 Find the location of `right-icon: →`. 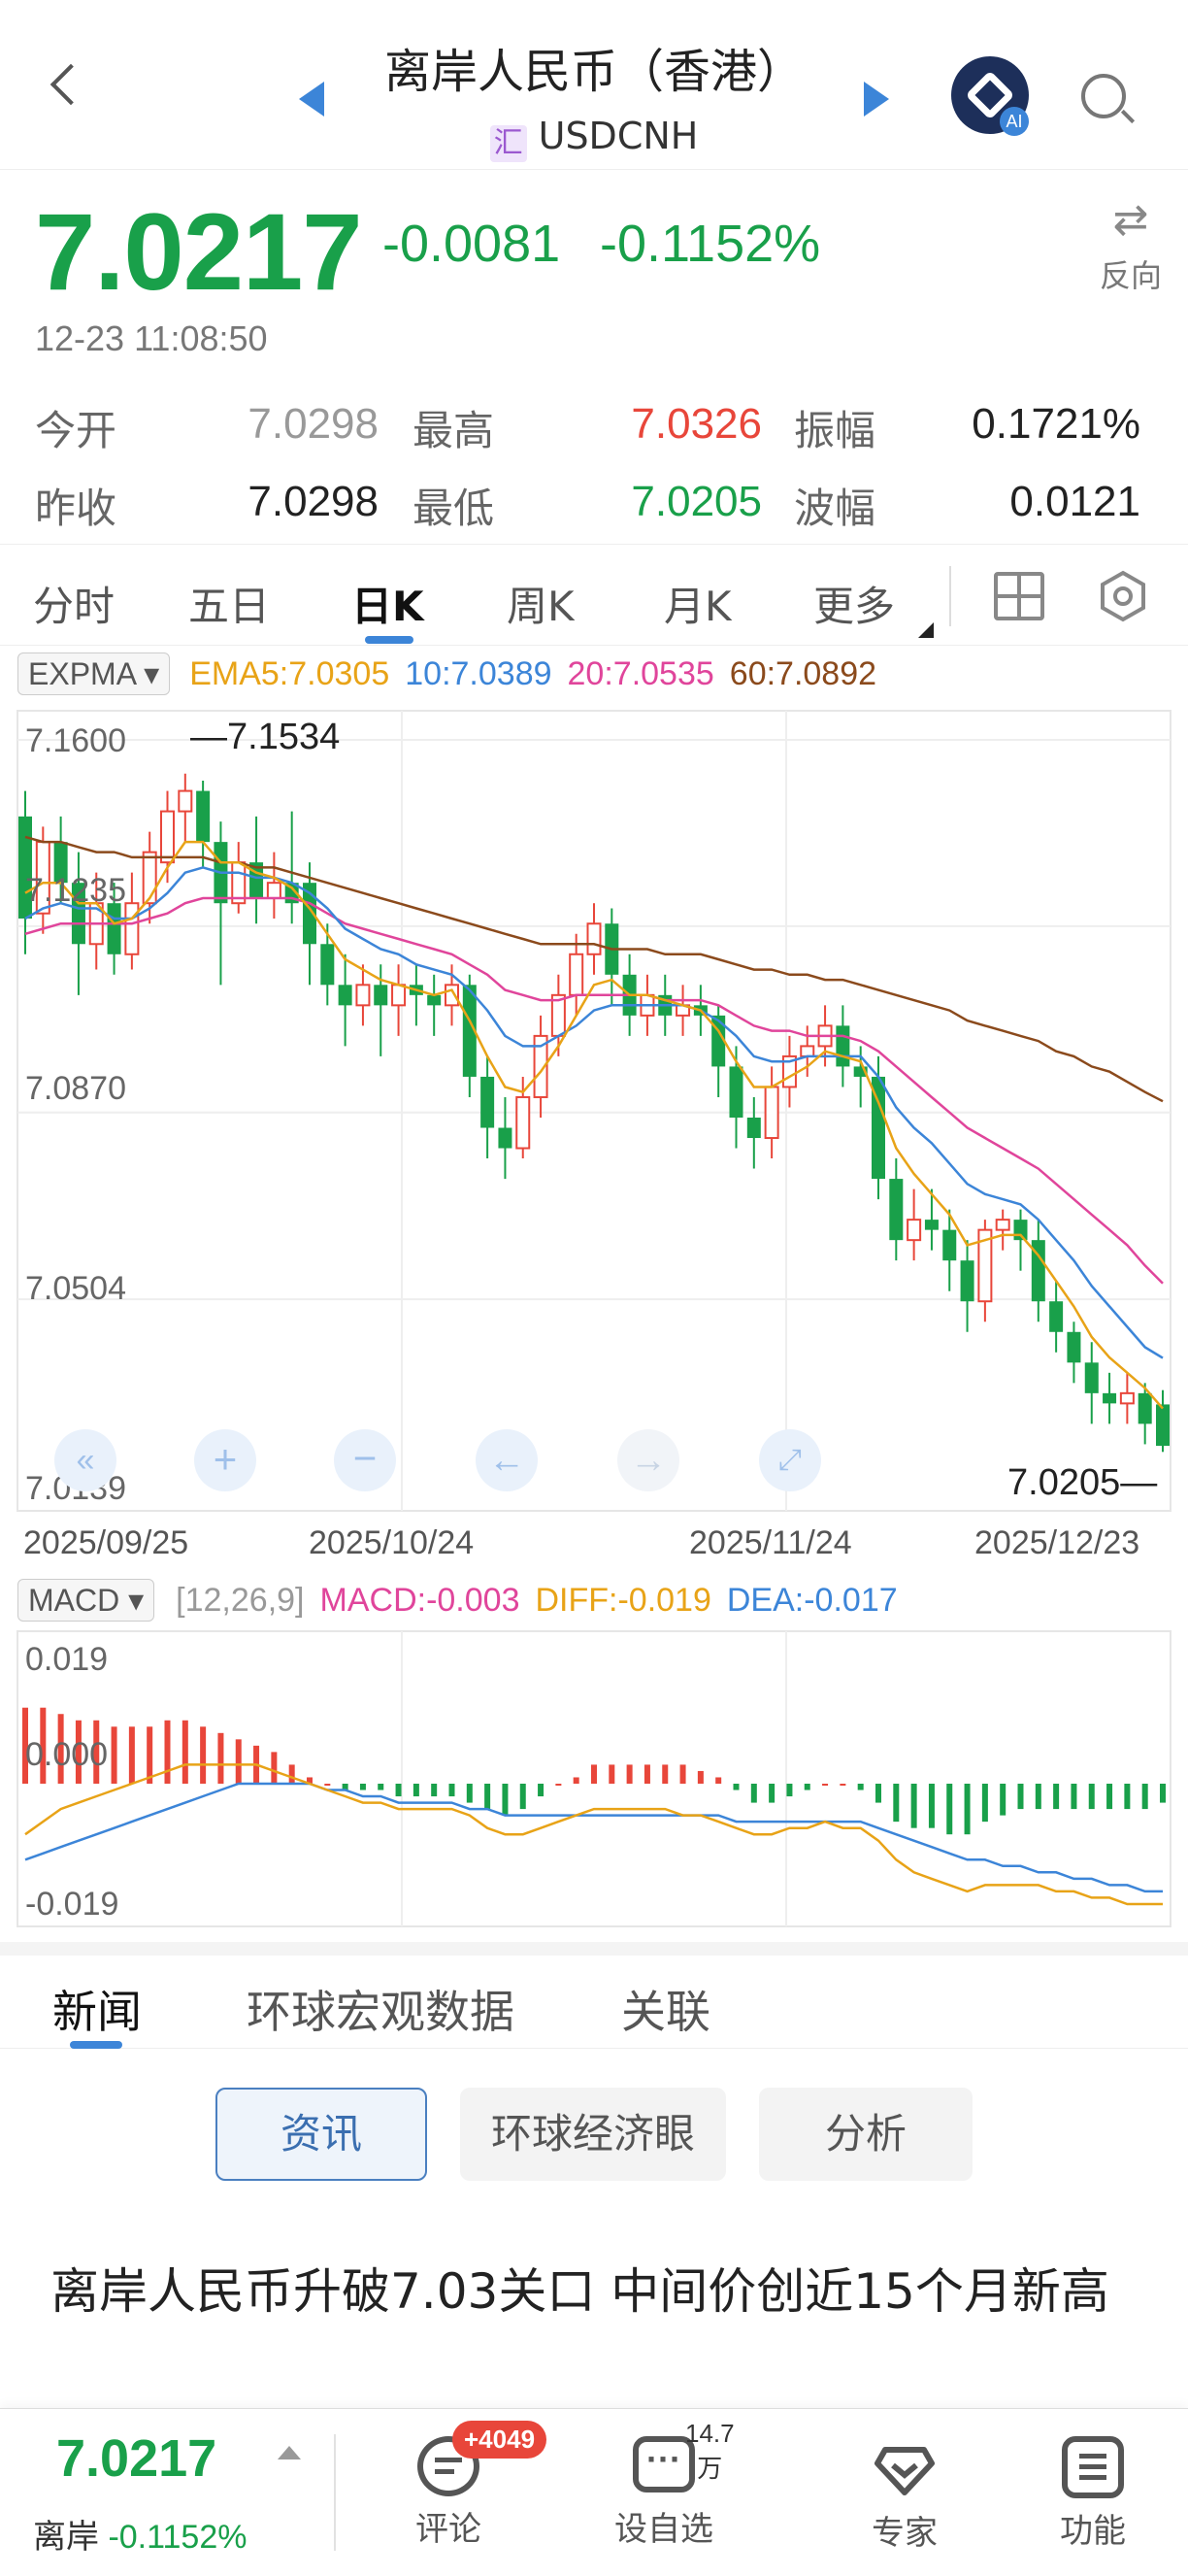

right-icon: → is located at coordinates (648, 1460).